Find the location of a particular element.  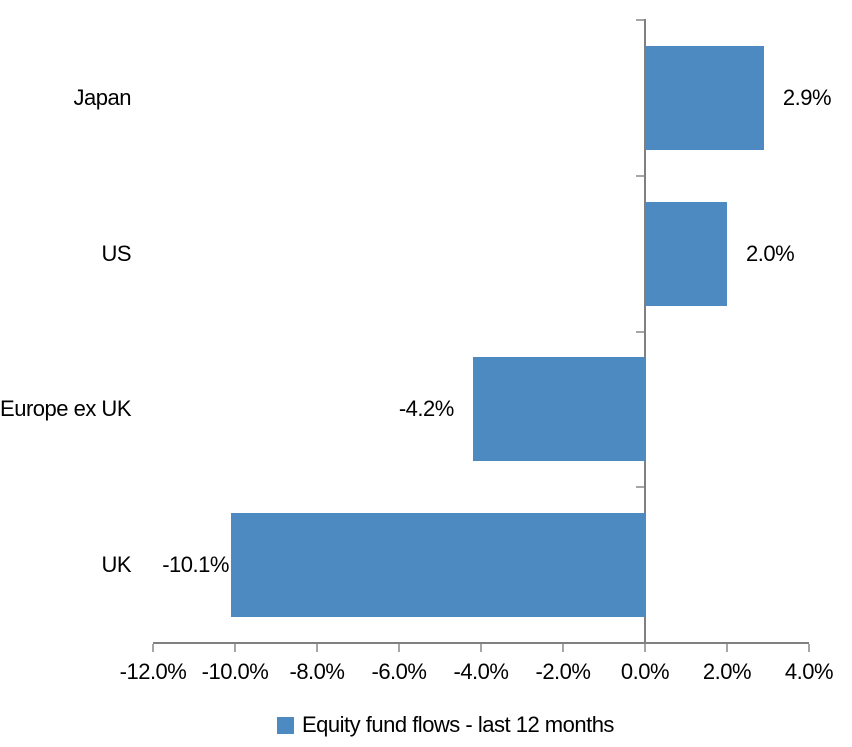

x-axis-tick-label: 0.0% is located at coordinates (645, 671).